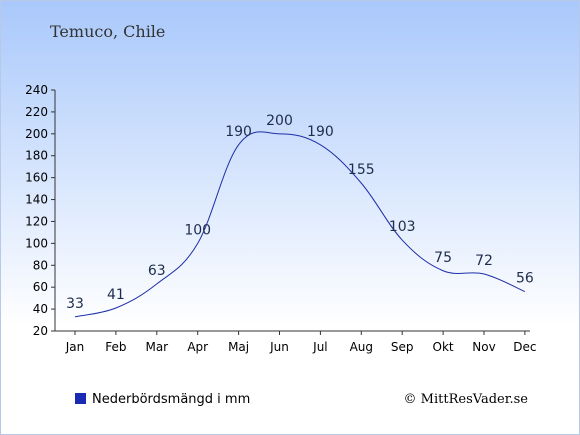  Describe the element at coordinates (36, 178) in the screenshot. I see `y-tick-label: 160` at that location.